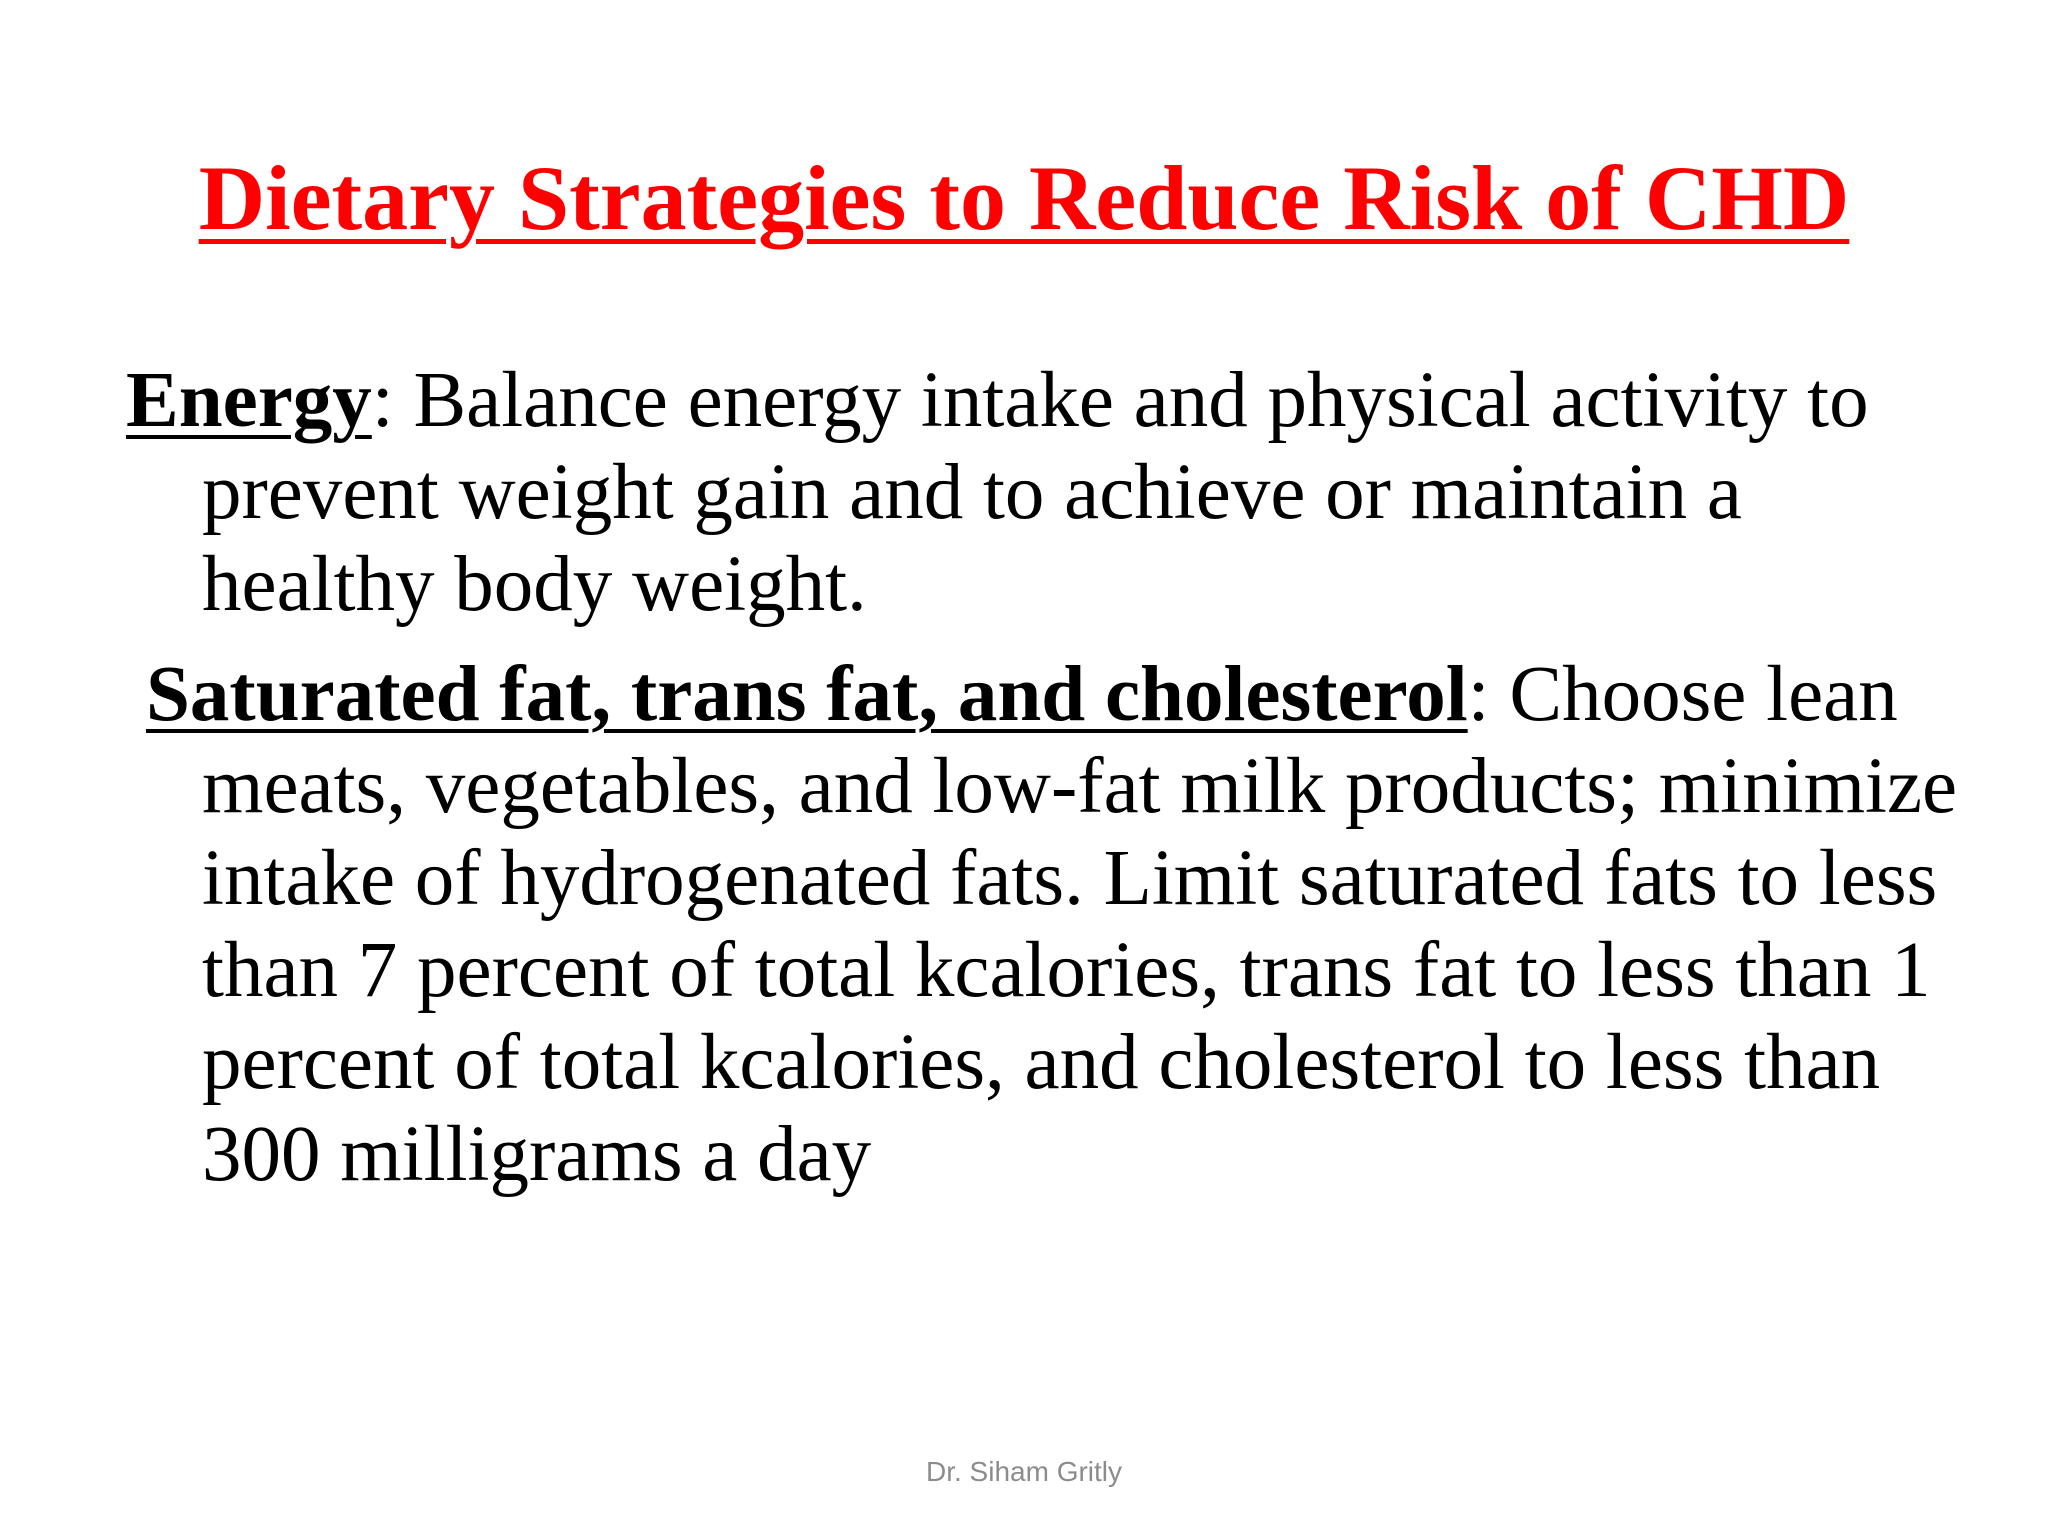 The height and width of the screenshot is (1536, 2048). What do you see at coordinates (249, 400) in the screenshot?
I see `term-energy: Energy` at bounding box center [249, 400].